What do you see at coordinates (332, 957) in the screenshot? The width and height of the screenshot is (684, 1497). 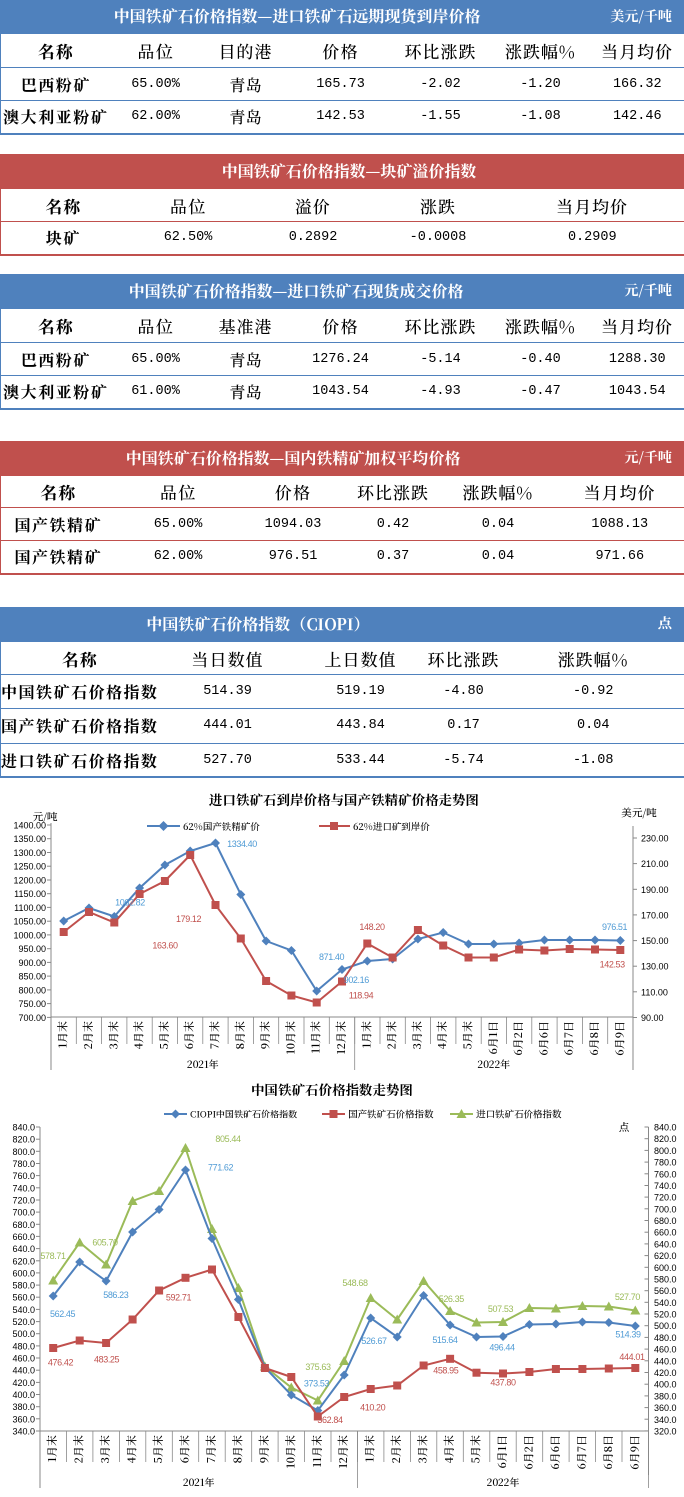 I see `svg-text: 871.40` at bounding box center [332, 957].